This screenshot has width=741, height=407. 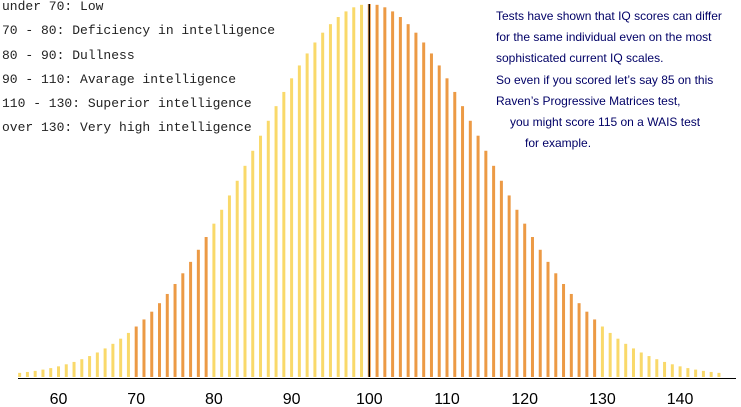 I want to click on x-tick-label: 90, so click(x=292, y=399).